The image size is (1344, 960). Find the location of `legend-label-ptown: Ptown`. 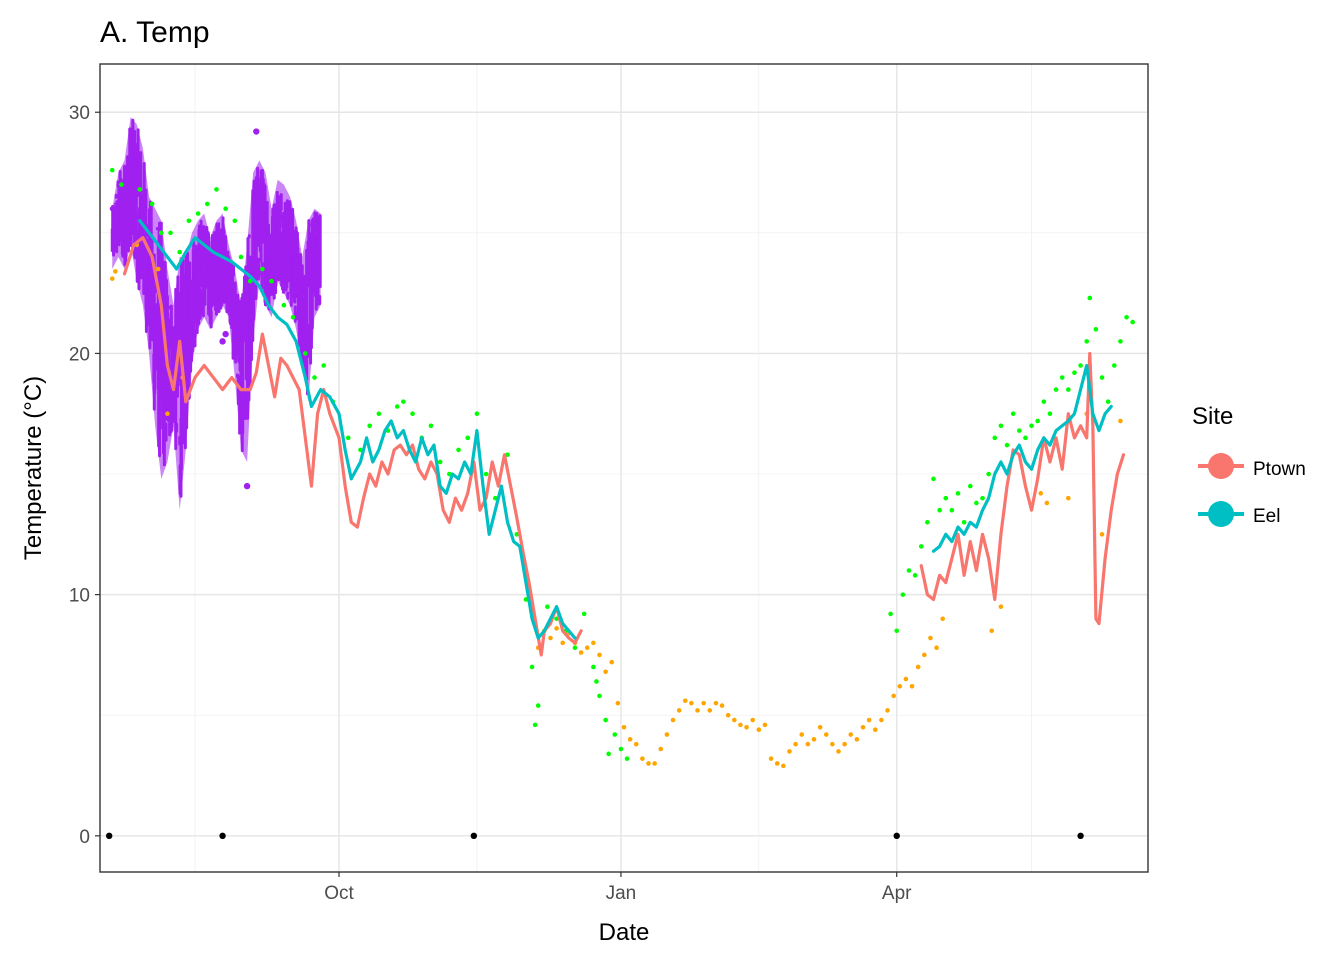

legend-label-ptown: Ptown is located at coordinates (1279, 469).